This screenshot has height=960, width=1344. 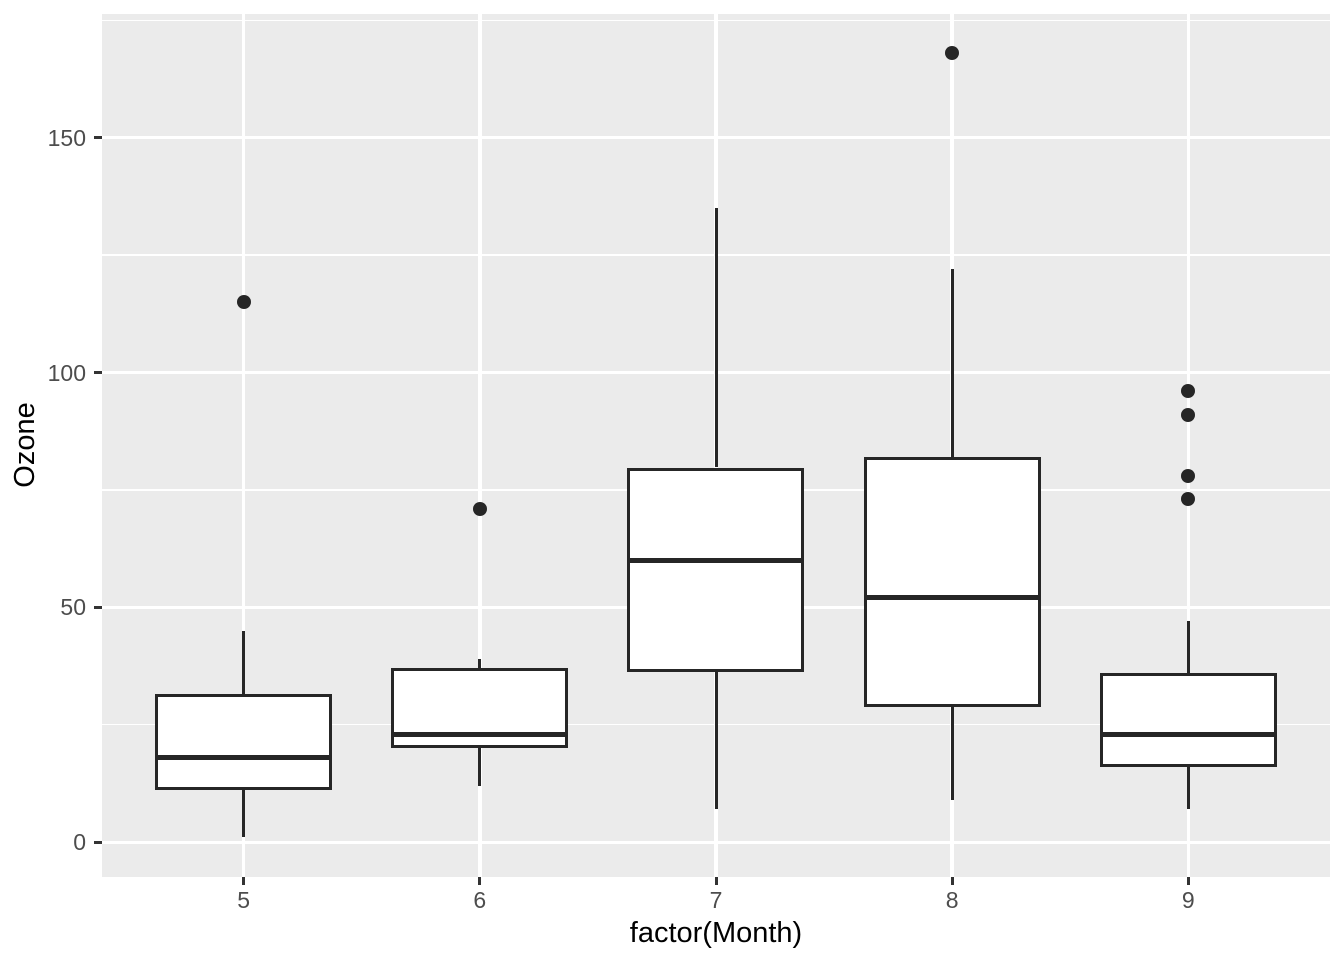 What do you see at coordinates (716, 933) in the screenshot?
I see `x-axis-title: factor(Month)` at bounding box center [716, 933].